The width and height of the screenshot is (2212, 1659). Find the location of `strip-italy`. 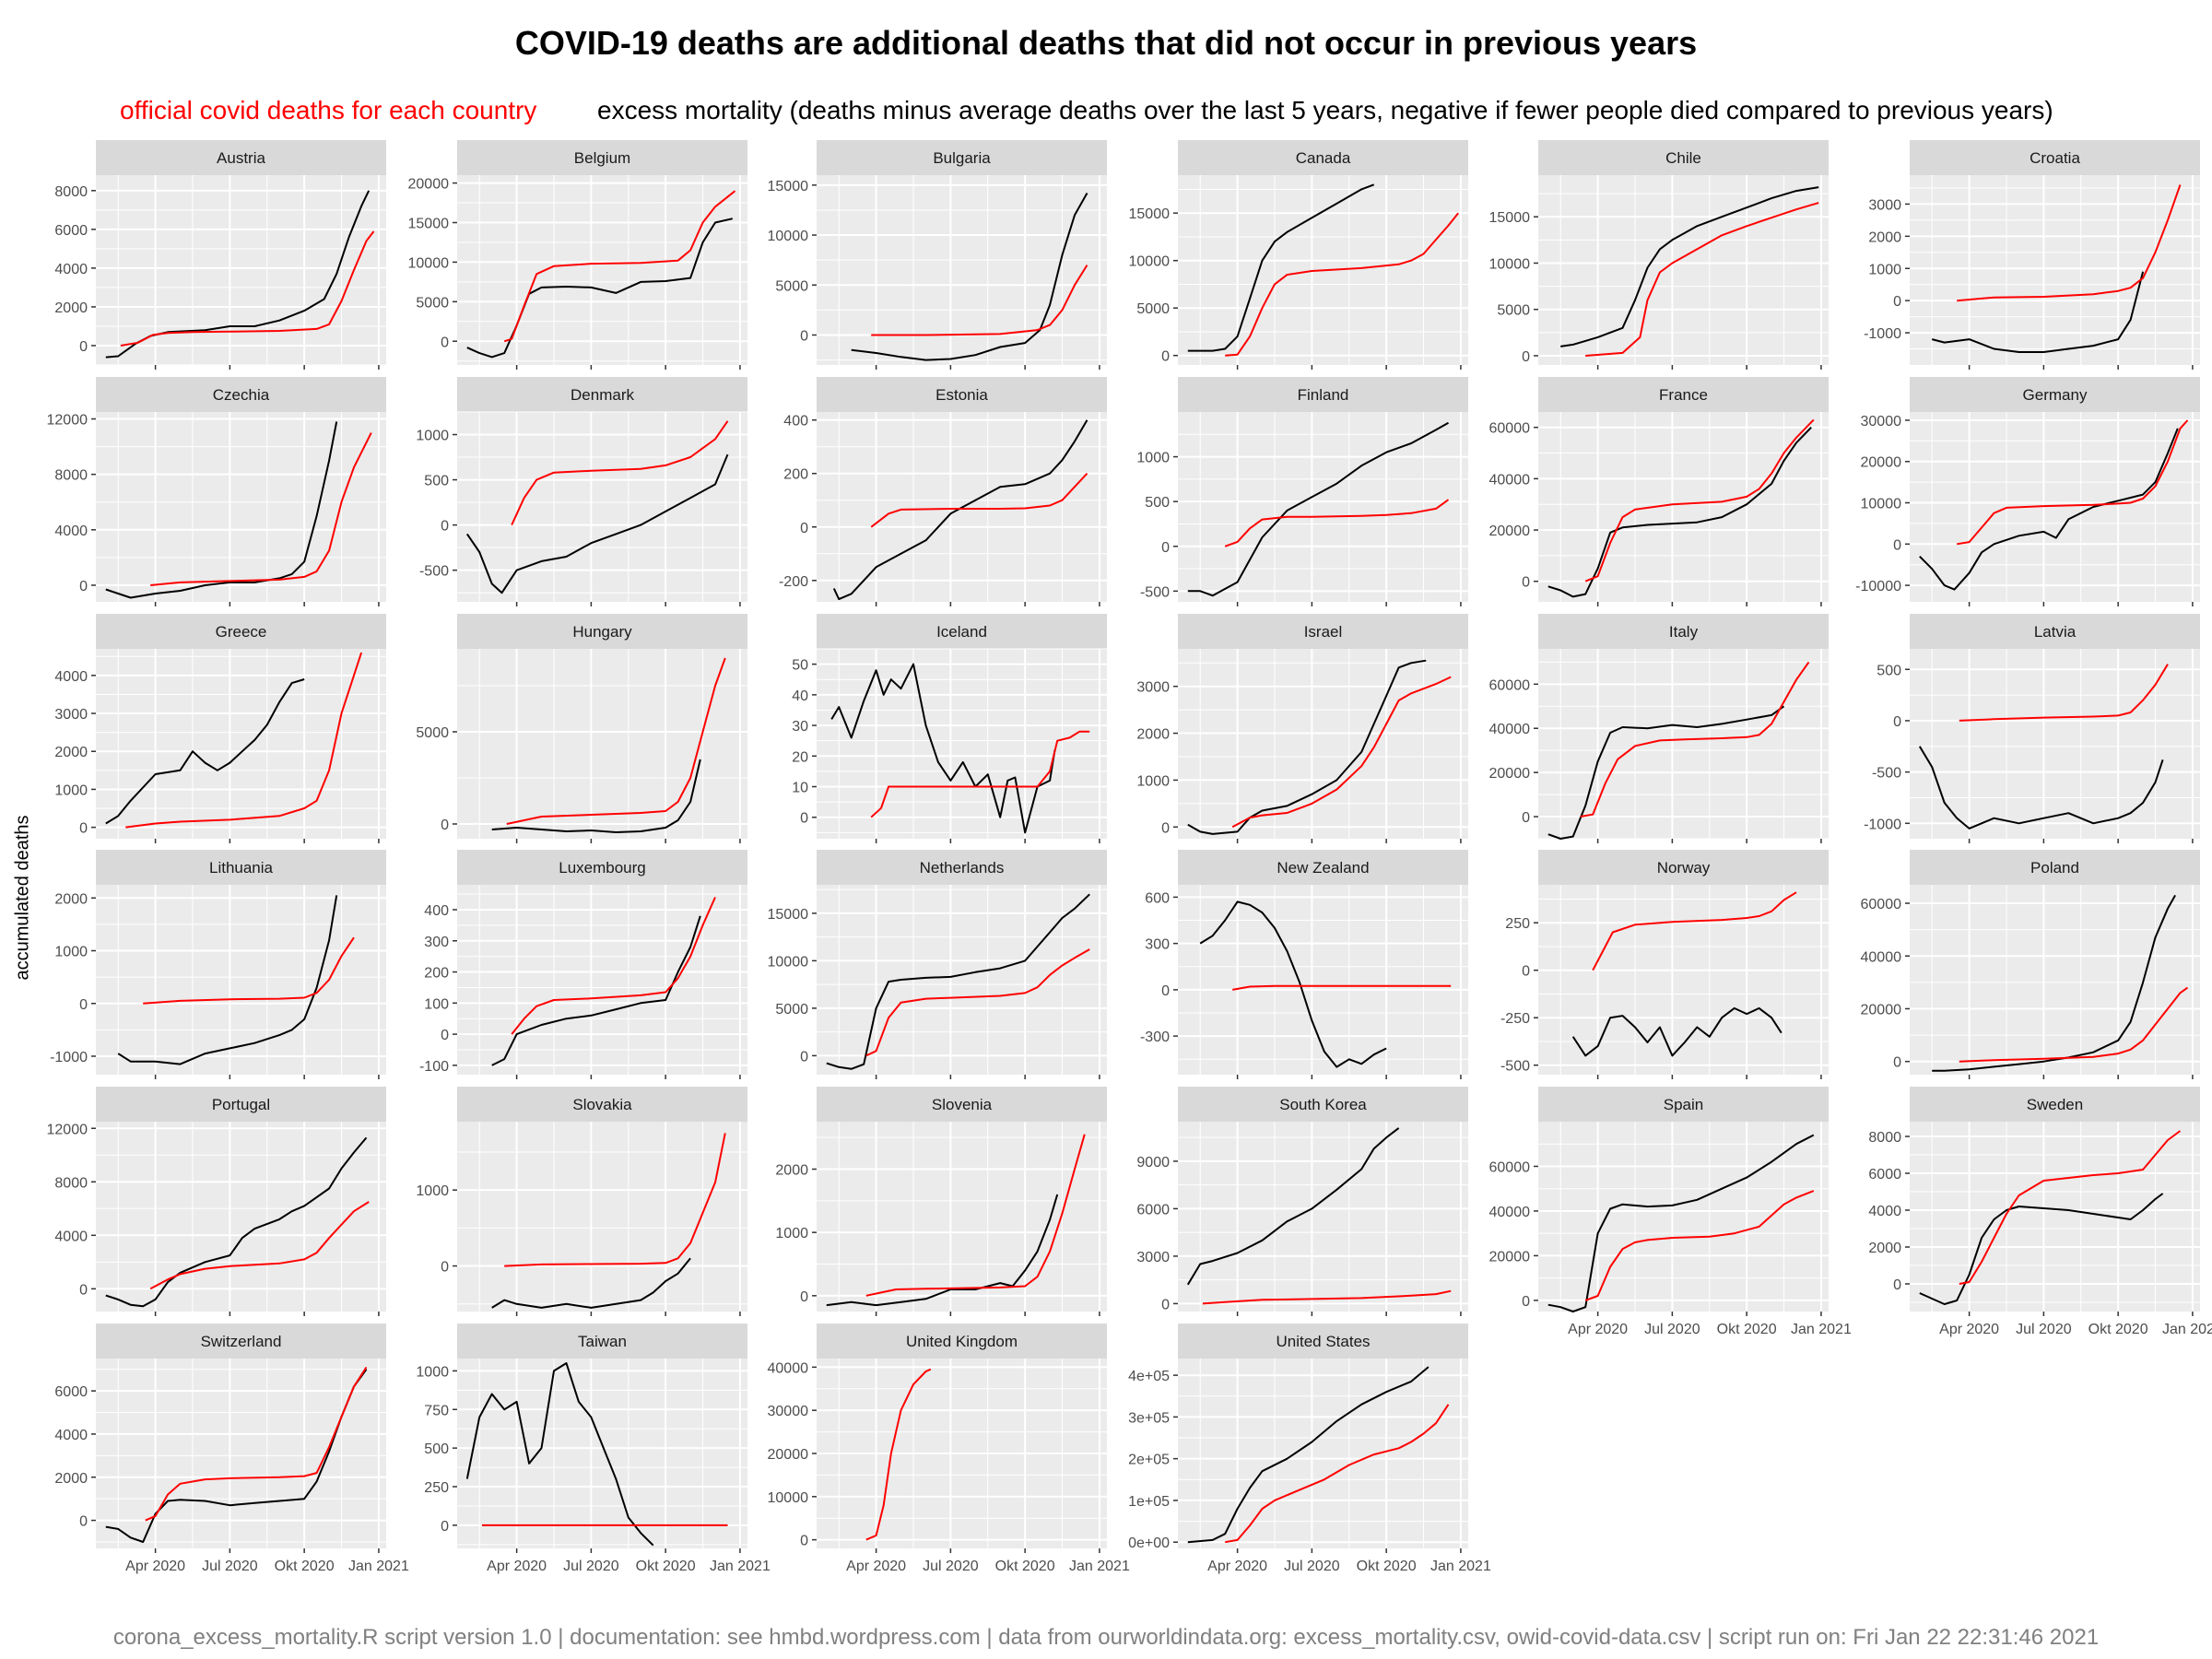

strip-italy is located at coordinates (1683, 631).